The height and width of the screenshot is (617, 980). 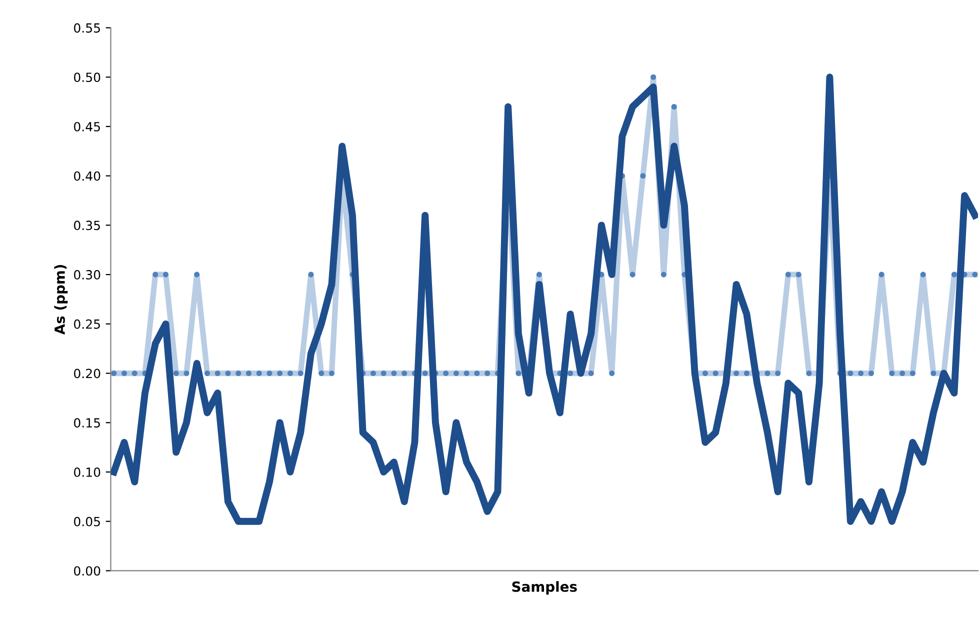 I want to click on y-tick-label: 0.00, so click(x=87, y=571).